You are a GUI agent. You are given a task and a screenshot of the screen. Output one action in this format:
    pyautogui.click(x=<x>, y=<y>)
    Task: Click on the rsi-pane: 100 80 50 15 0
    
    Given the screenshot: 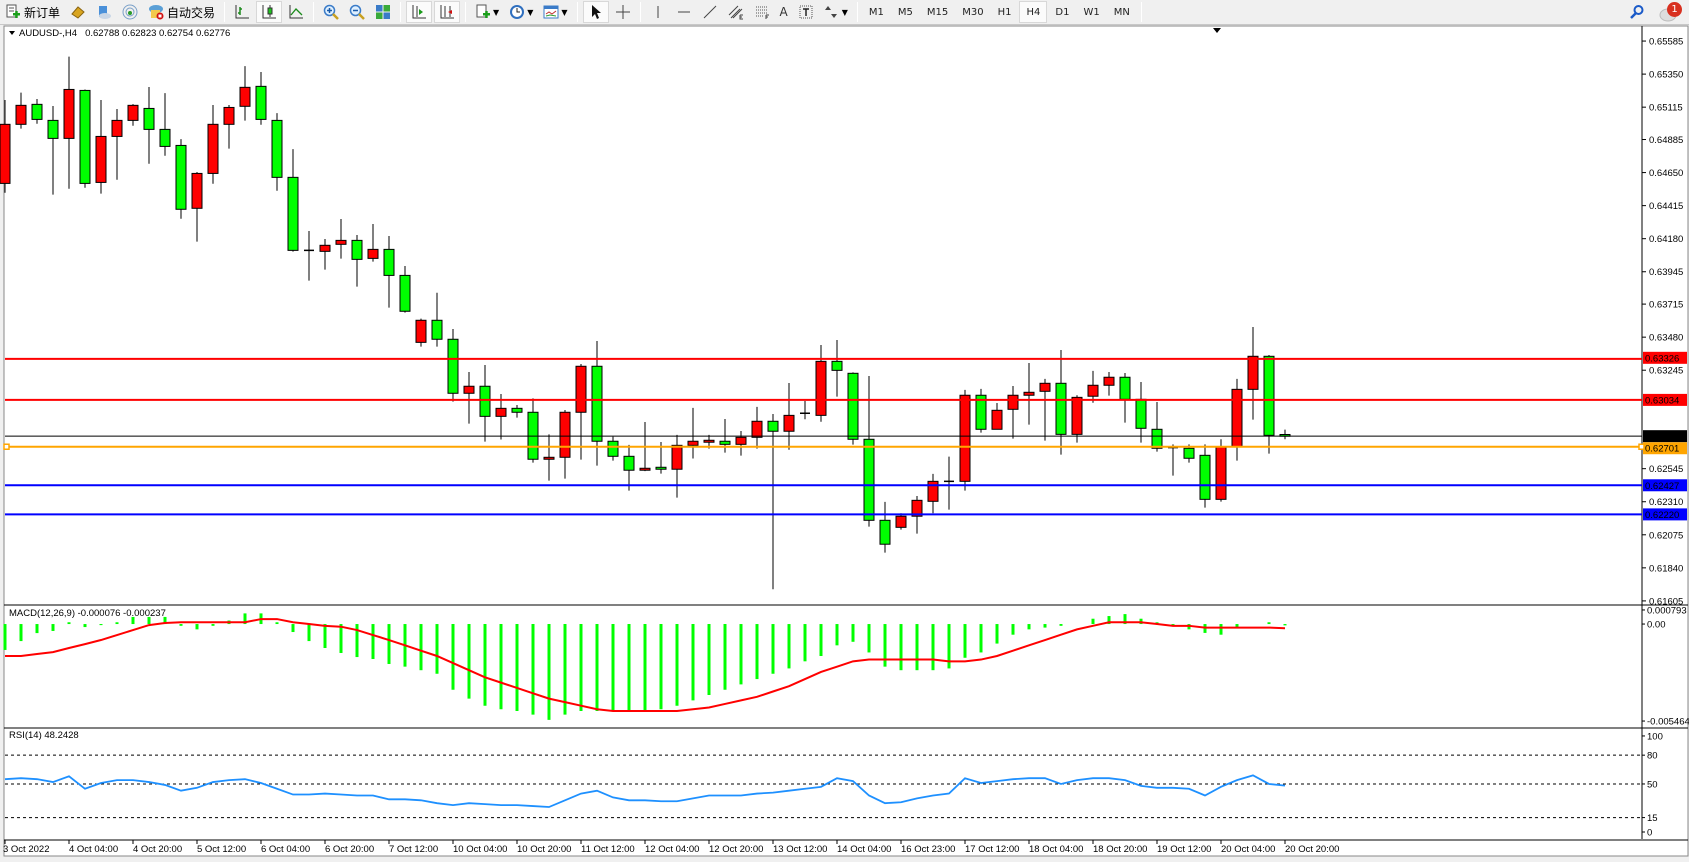 What is the action you would take?
    pyautogui.click(x=846, y=786)
    